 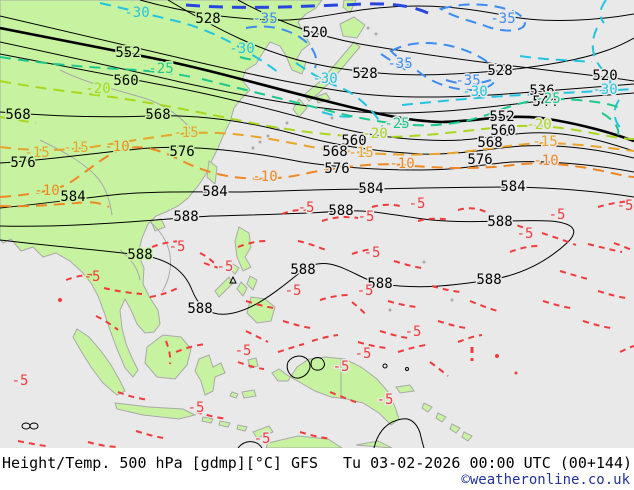 I want to click on height-contour-528-north, so click(x=386, y=10).